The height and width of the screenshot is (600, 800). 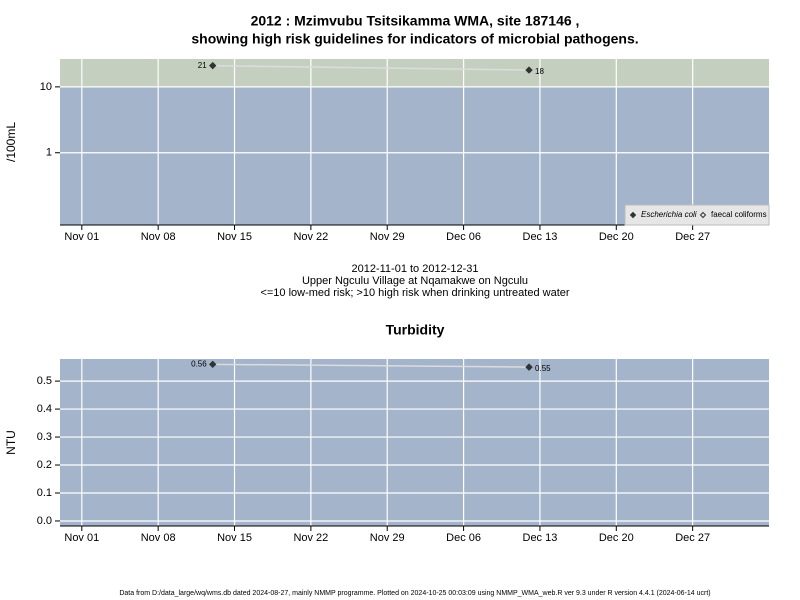 I want to click on y-tick-label: 0.0, so click(x=44, y=521).